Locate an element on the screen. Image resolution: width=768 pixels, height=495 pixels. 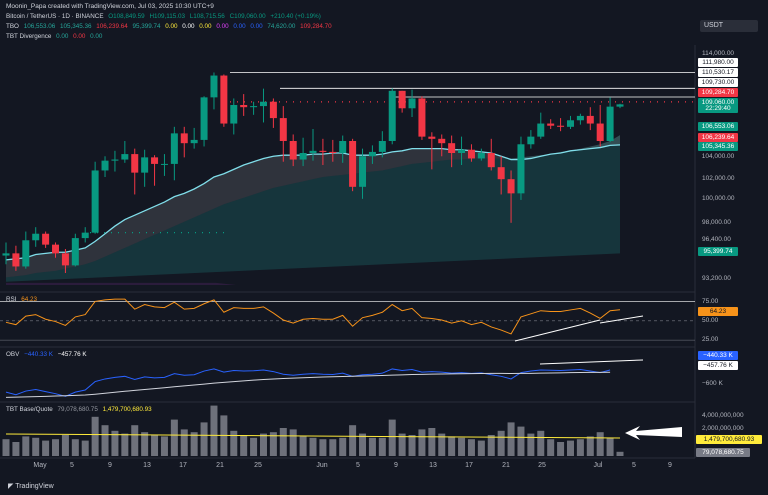
rsi-trendline is located at coordinates (557, 330).